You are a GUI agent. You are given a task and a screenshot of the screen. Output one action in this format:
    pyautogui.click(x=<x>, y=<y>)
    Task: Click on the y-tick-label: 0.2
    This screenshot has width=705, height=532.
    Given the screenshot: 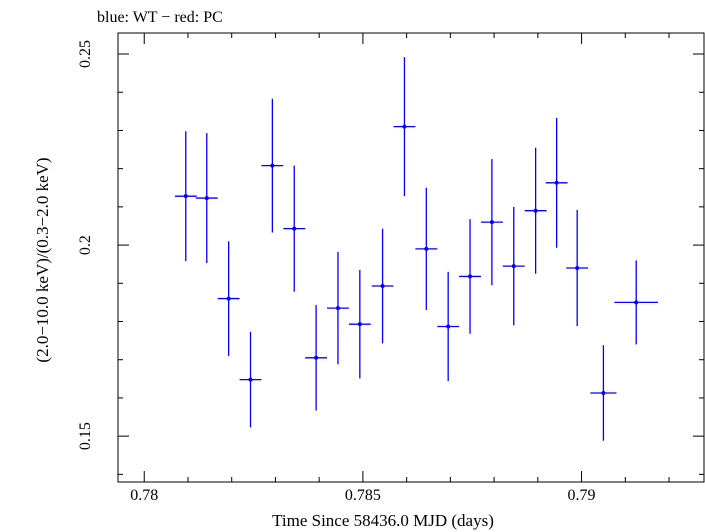 What is the action you would take?
    pyautogui.click(x=85, y=245)
    